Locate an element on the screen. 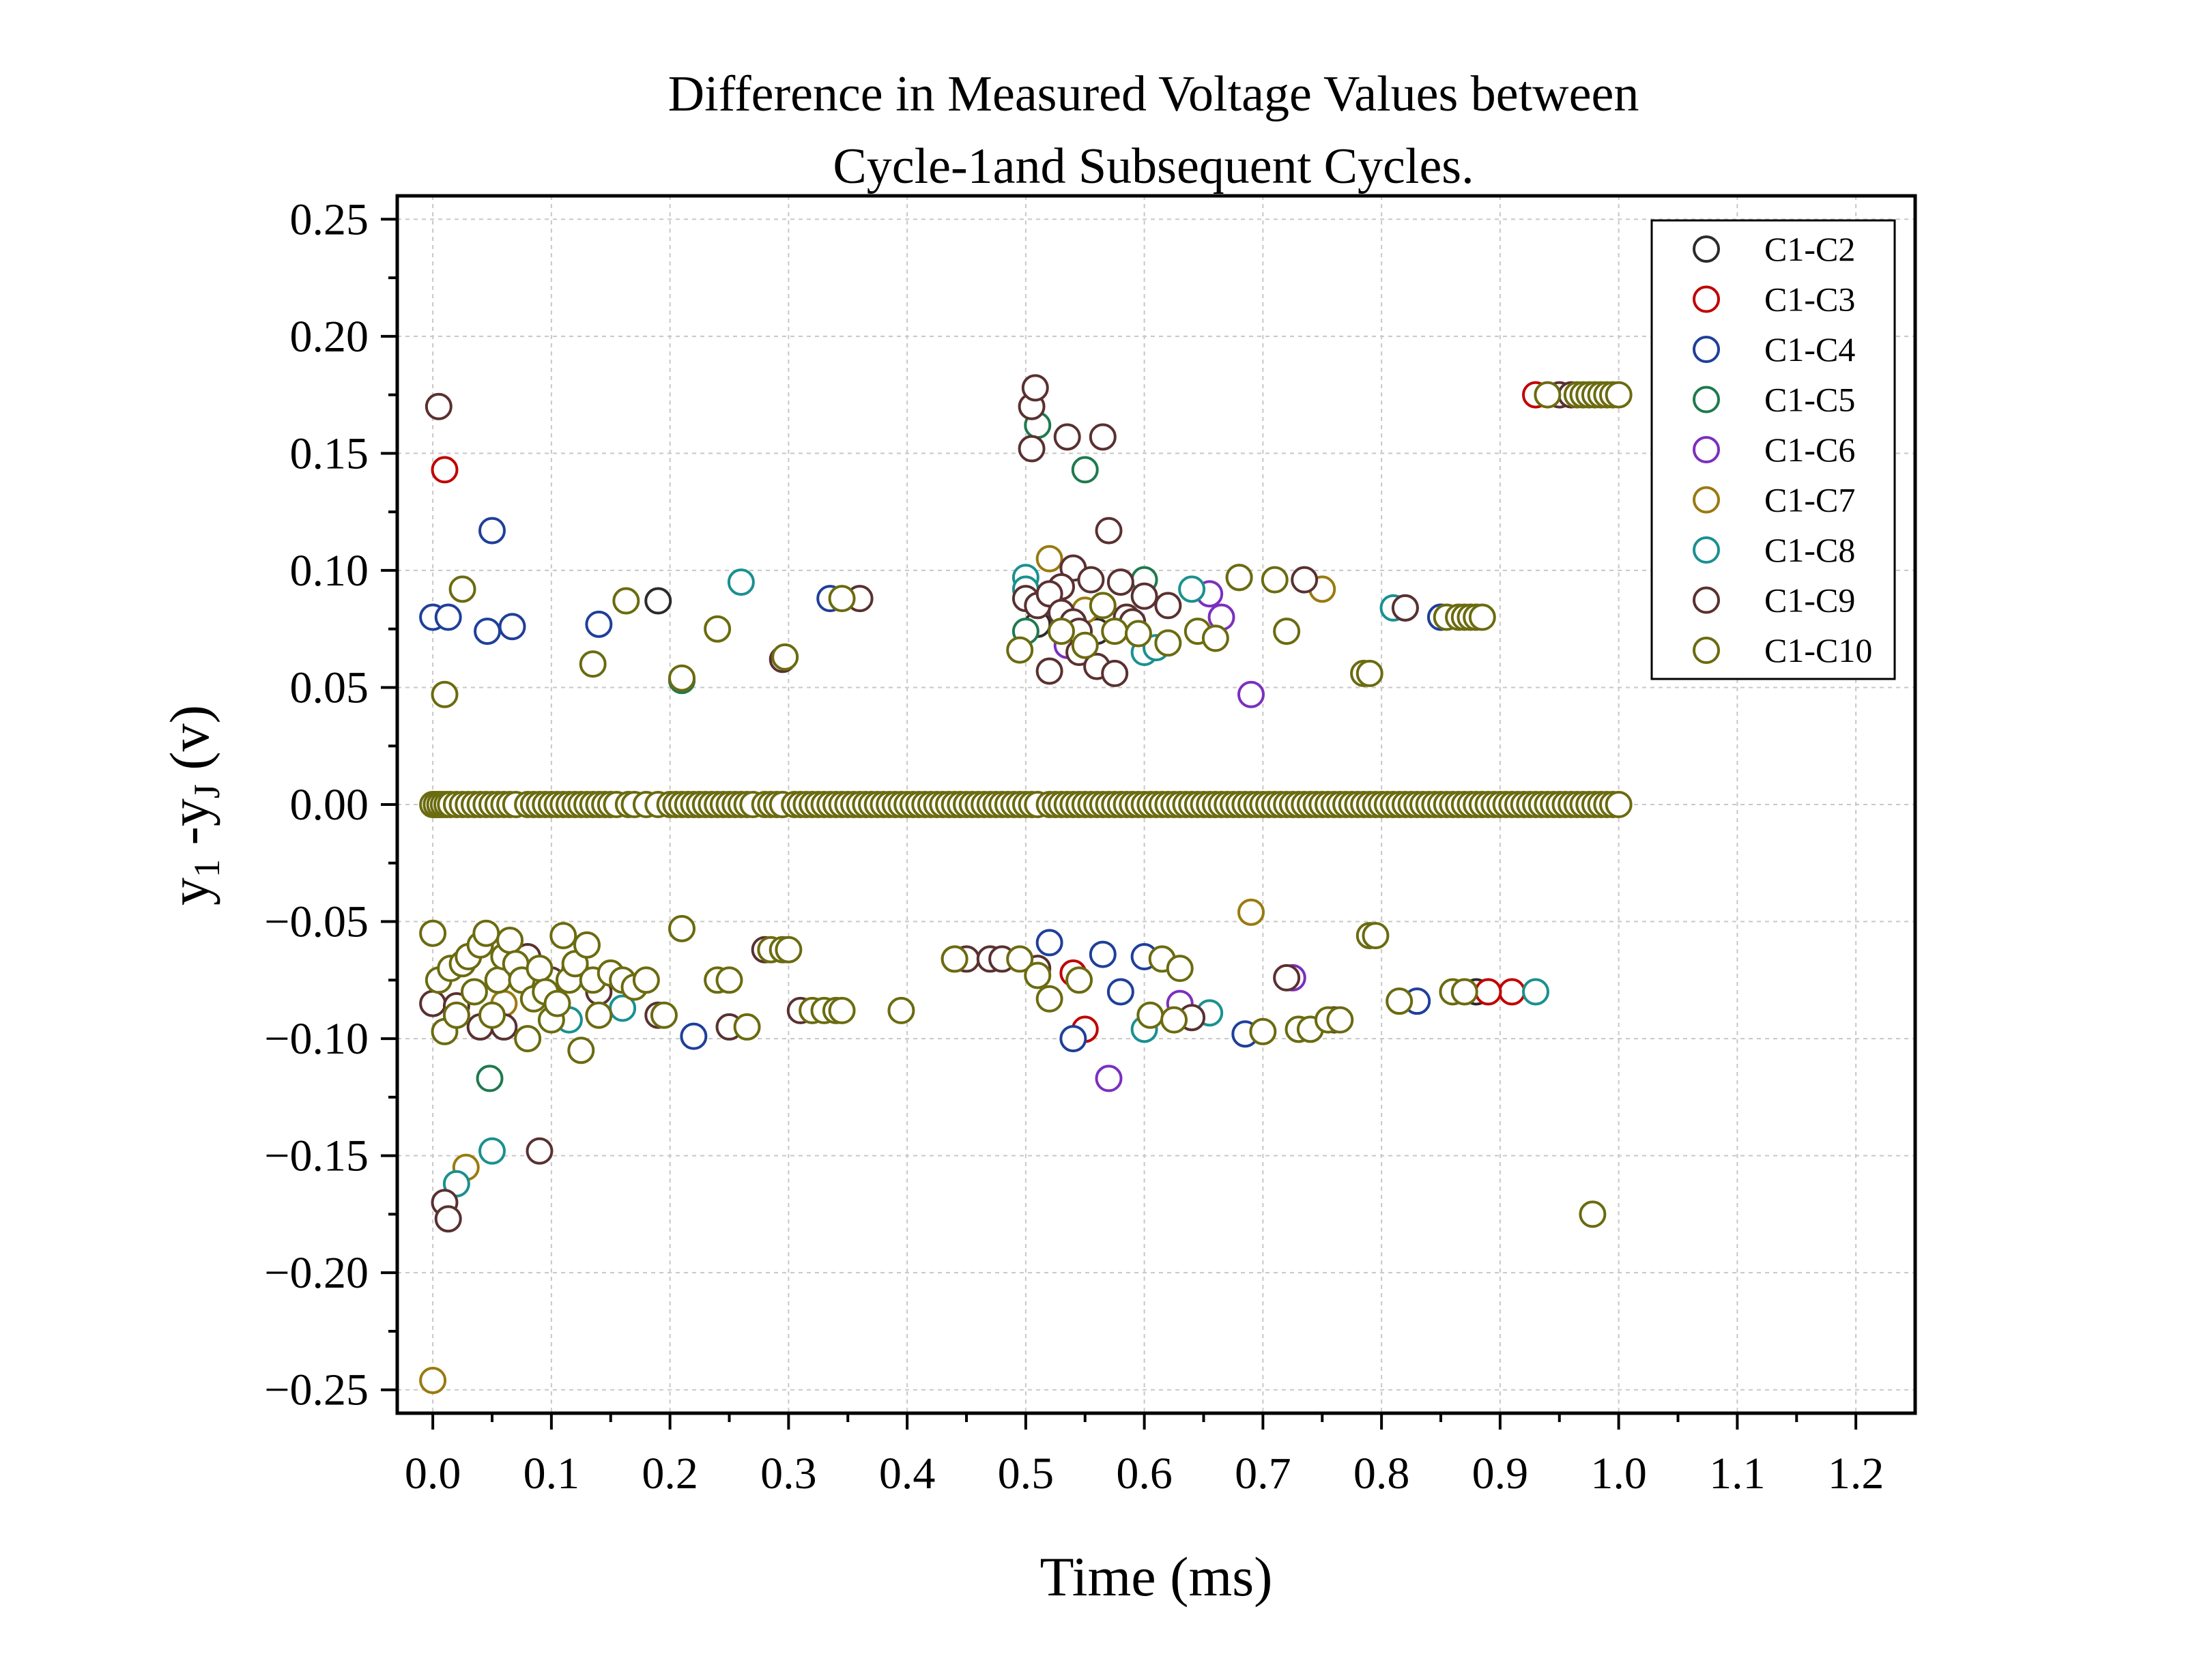 The height and width of the screenshot is (1680, 2195). x-tick-label: 0.0 is located at coordinates (433, 1473).